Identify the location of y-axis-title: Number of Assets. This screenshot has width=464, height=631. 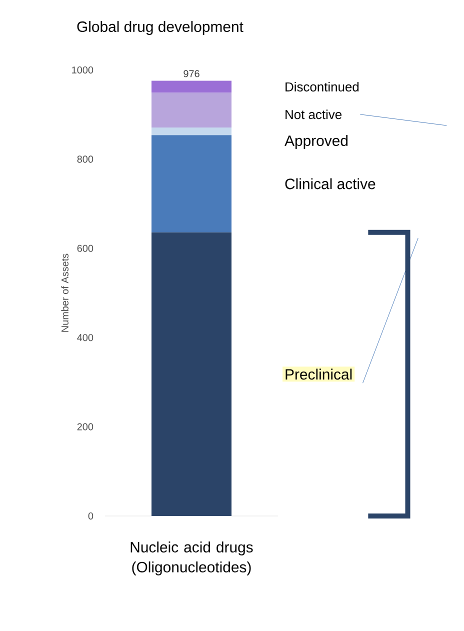
(64, 293).